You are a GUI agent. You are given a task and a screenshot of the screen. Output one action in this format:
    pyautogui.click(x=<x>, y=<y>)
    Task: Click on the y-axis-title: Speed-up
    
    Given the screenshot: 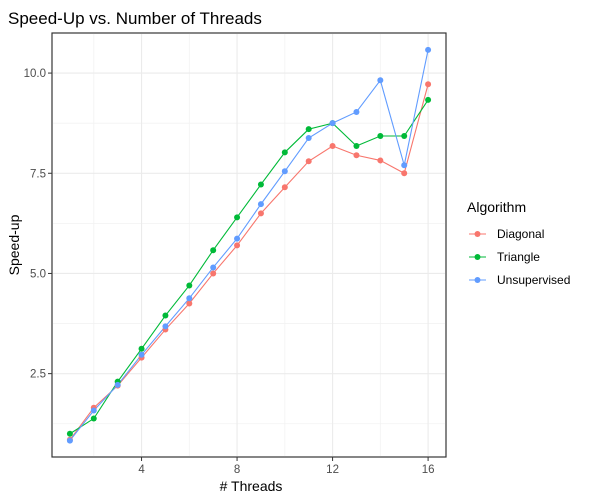 What is the action you would take?
    pyautogui.click(x=14, y=244)
    